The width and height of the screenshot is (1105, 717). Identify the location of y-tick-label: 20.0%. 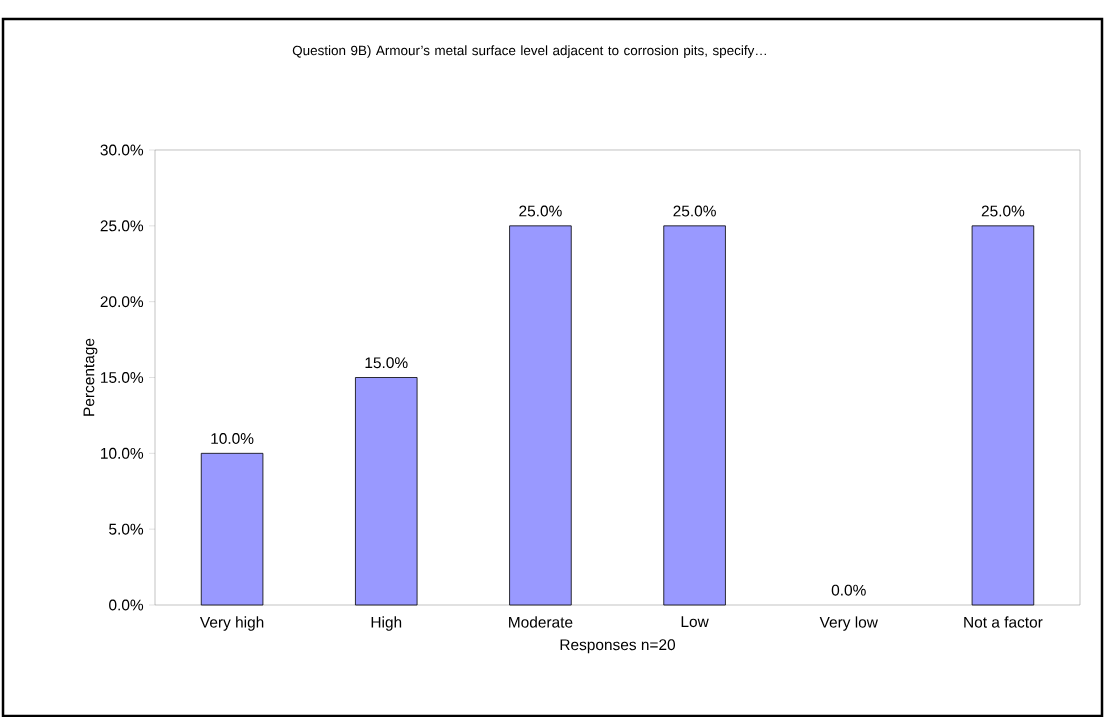
(122, 302).